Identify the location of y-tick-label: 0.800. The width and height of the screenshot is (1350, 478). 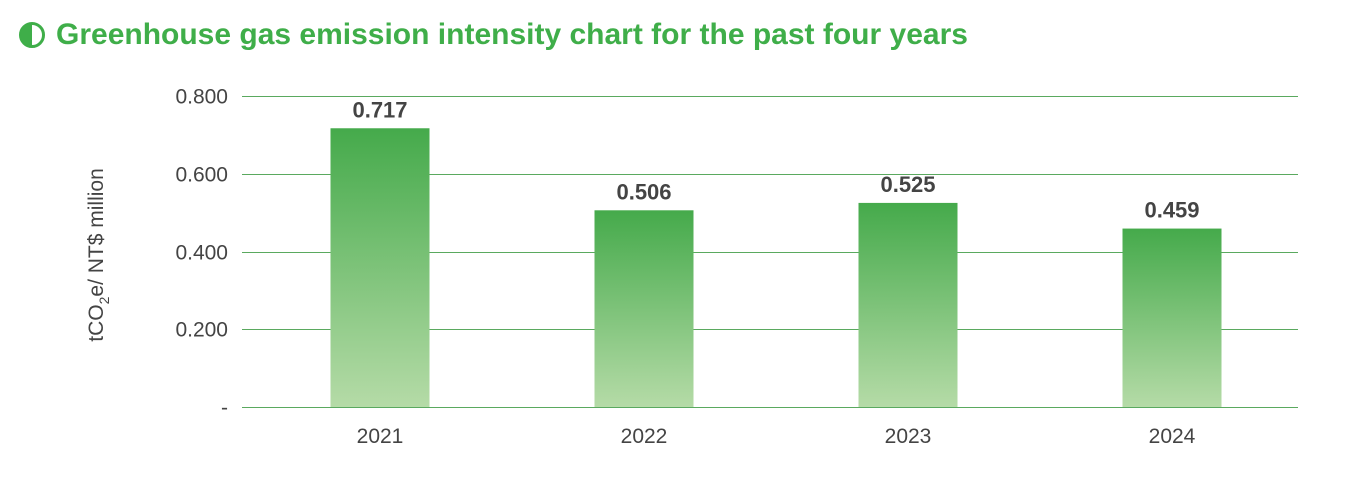
(201, 97).